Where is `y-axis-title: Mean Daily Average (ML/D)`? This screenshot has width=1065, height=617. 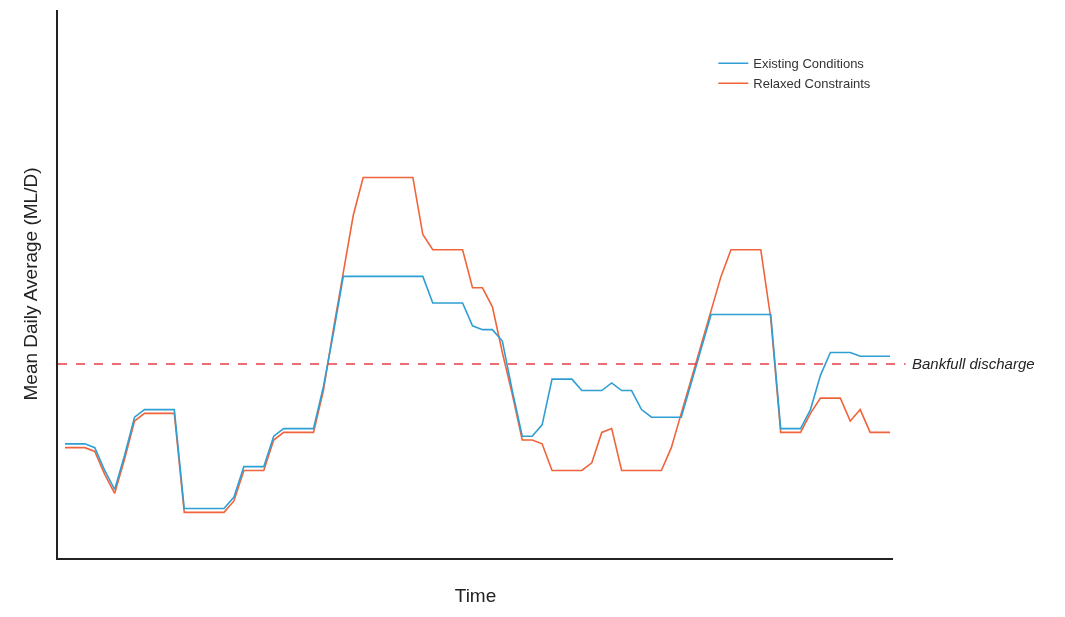 y-axis-title: Mean Daily Average (ML/D) is located at coordinates (30, 284).